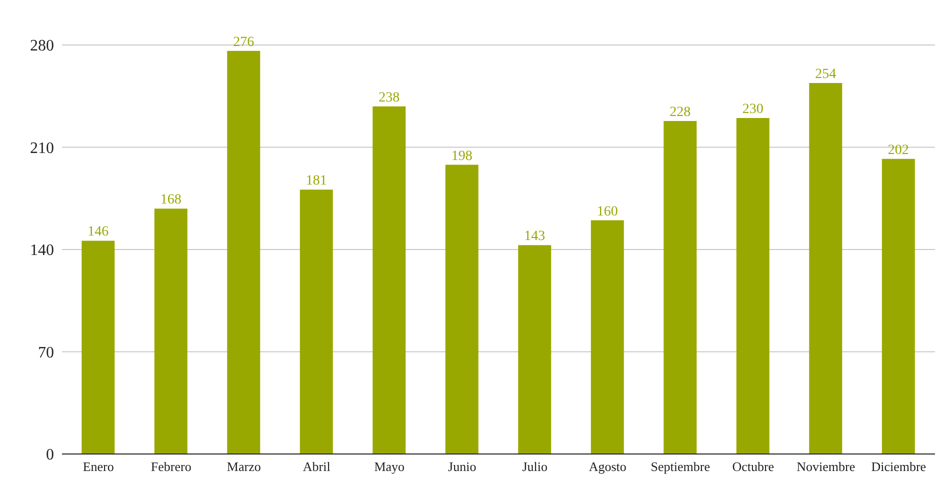 Image resolution: width=947 pixels, height=486 pixels. What do you see at coordinates (535, 466) in the screenshot?
I see `x-tick-label: Julio` at bounding box center [535, 466].